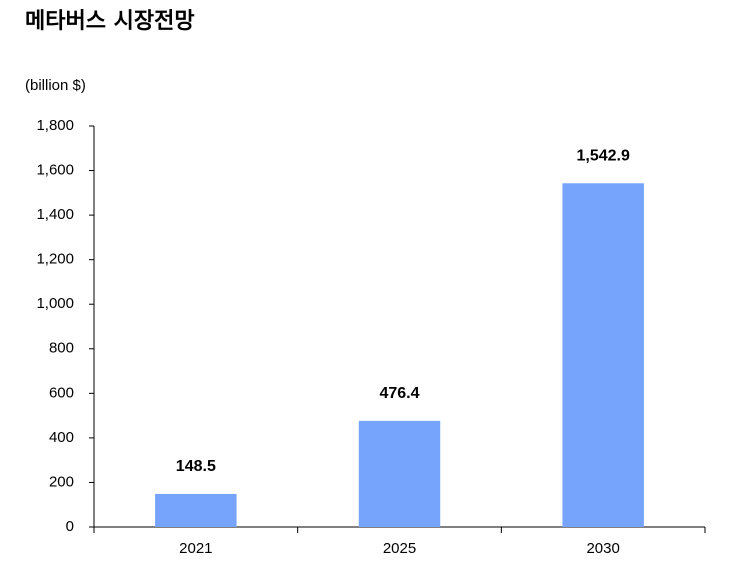 This screenshot has height=578, width=732. What do you see at coordinates (602, 548) in the screenshot?
I see `x-tick-label: 2030` at bounding box center [602, 548].